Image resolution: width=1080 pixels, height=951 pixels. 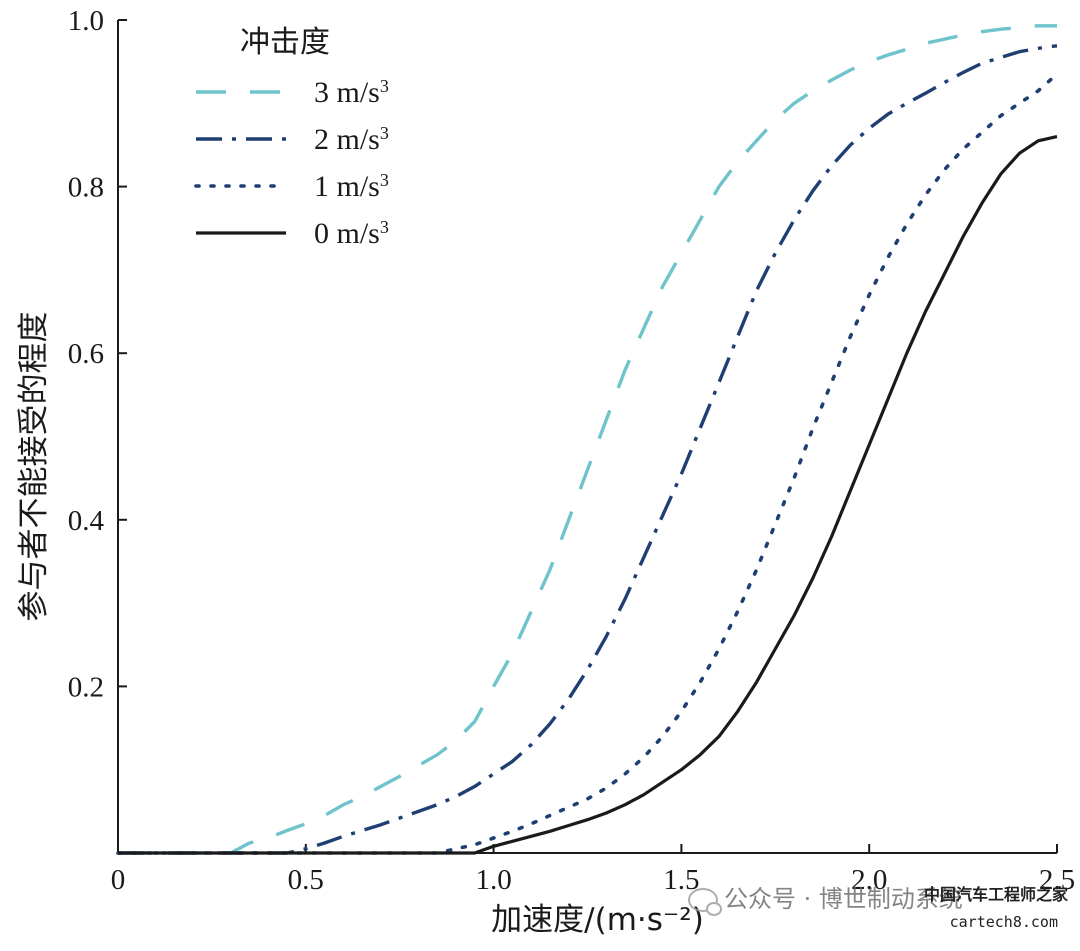 What do you see at coordinates (86, 687) in the screenshot?
I see `y-tick-label: 0.2` at bounding box center [86, 687].